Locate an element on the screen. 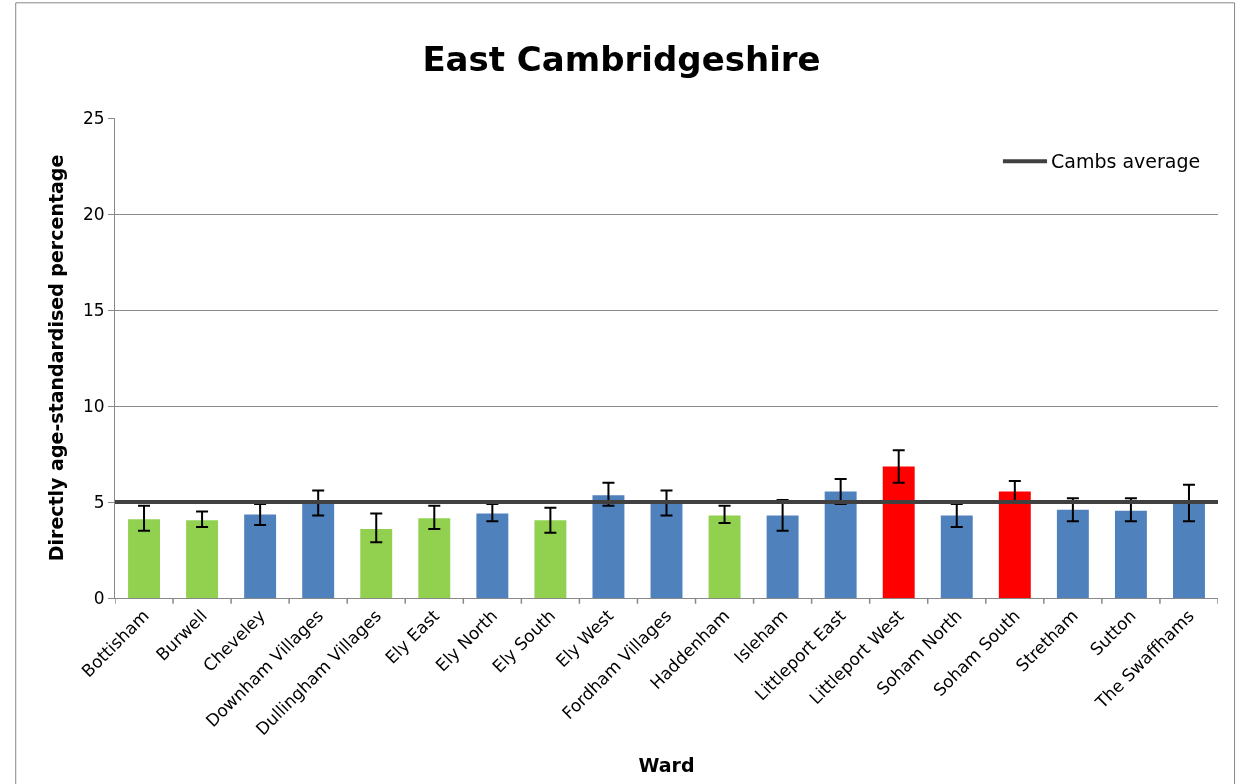 This screenshot has width=1243, height=784. y-tick-label: 25 is located at coordinates (93, 117).